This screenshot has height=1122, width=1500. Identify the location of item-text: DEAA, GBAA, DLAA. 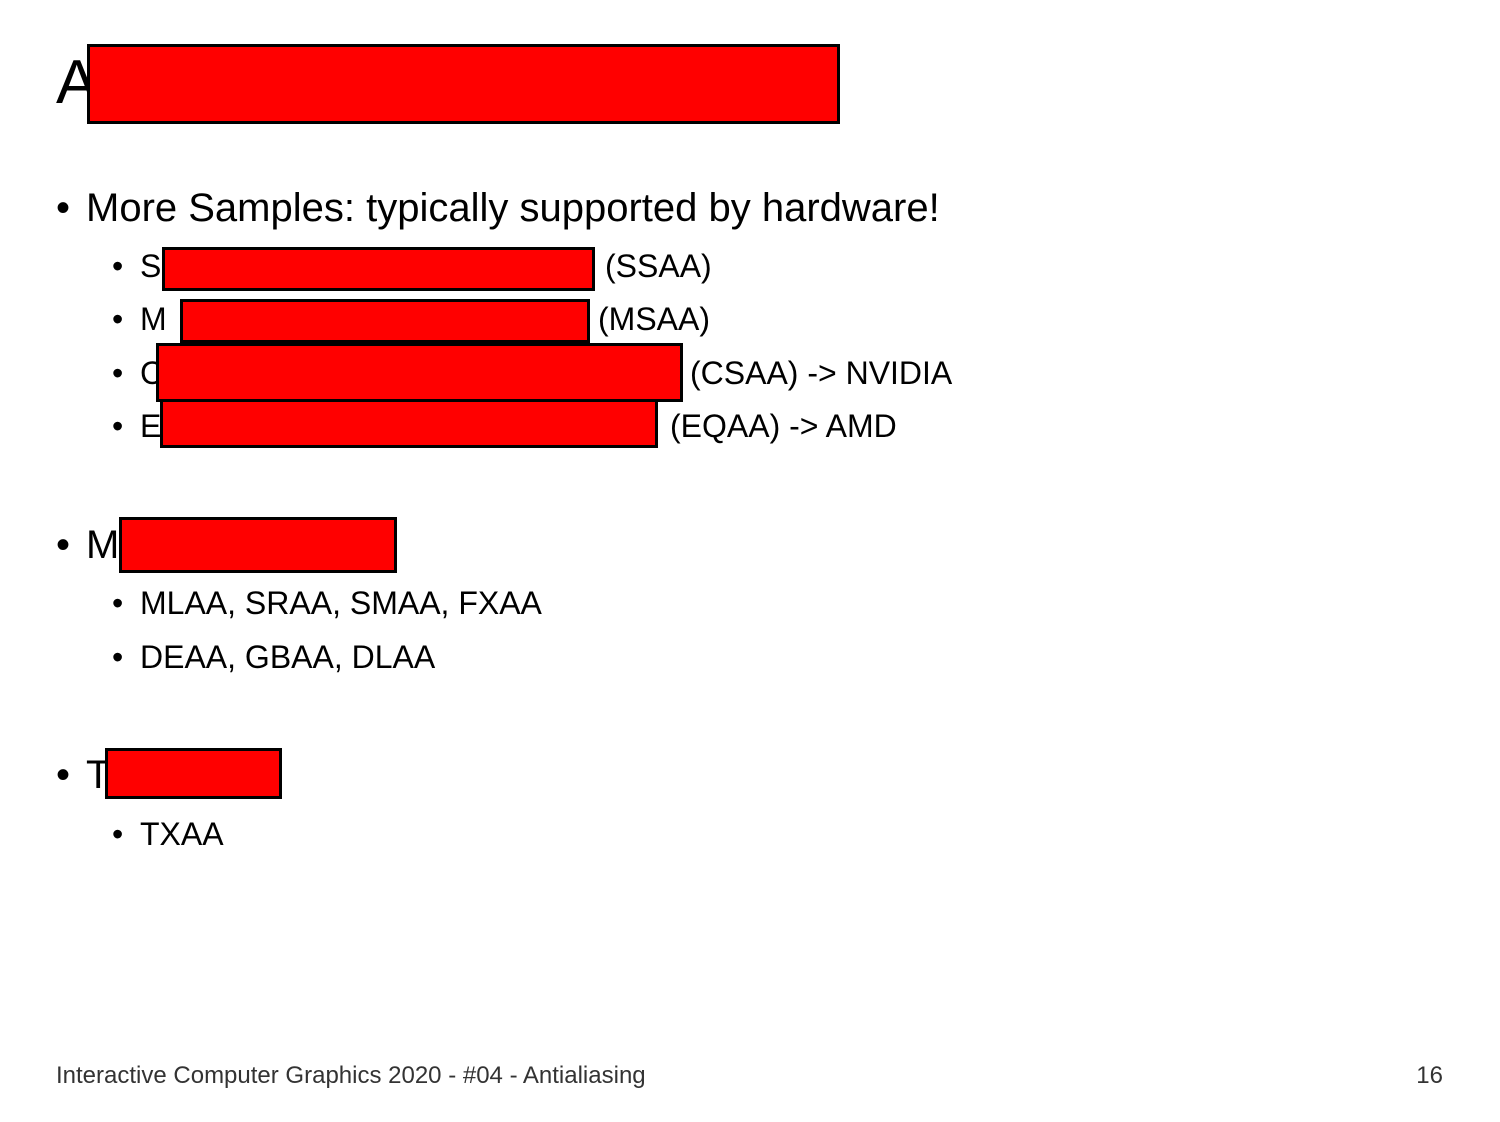
(288, 657).